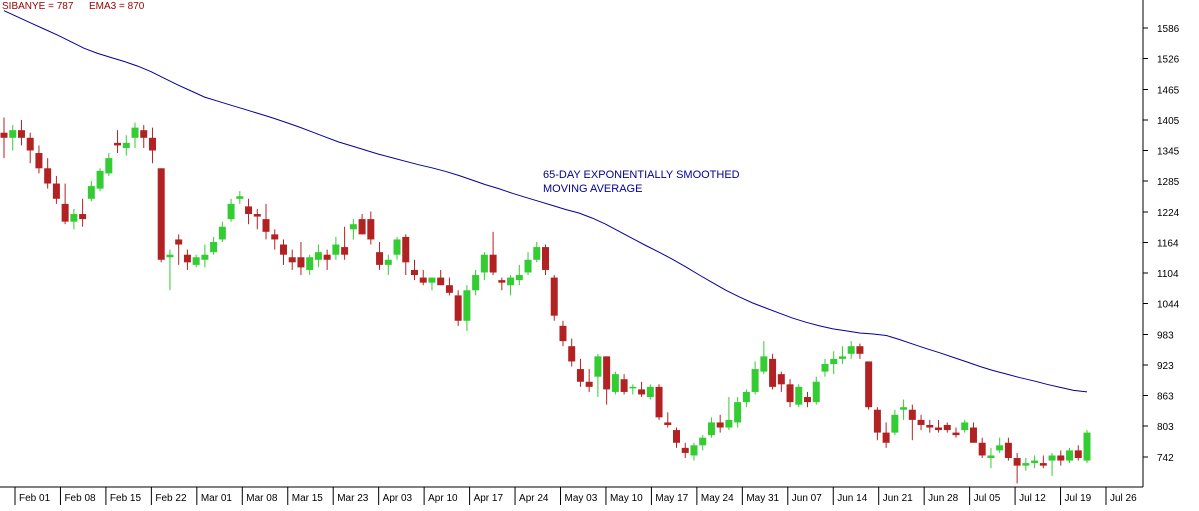 The height and width of the screenshot is (511, 1199). What do you see at coordinates (1165, 458) in the screenshot?
I see `y-tick-label: 742` at bounding box center [1165, 458].